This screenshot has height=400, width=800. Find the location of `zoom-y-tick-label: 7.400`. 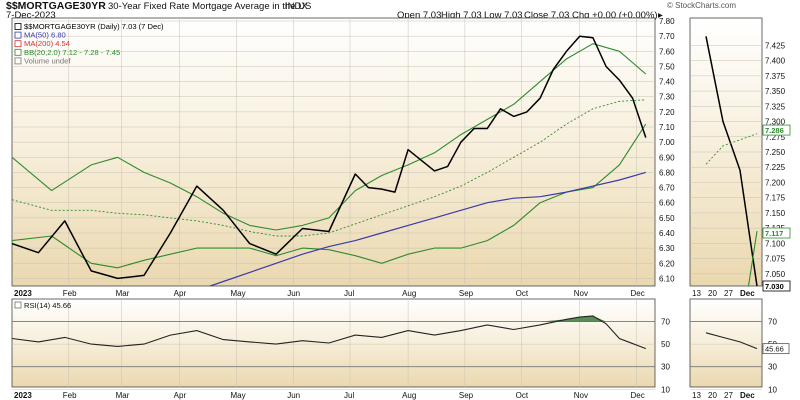

zoom-y-tick-label: 7.400 is located at coordinates (775, 61).